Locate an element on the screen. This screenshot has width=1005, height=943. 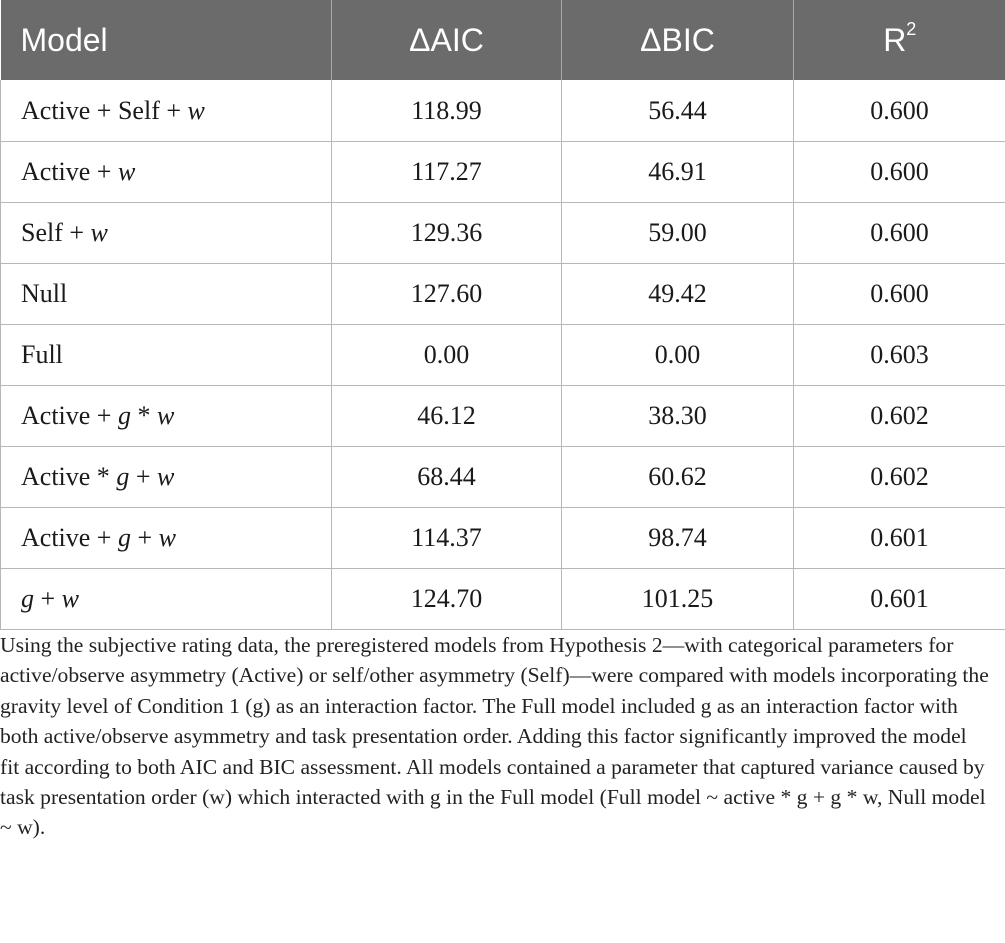
table-row: Active + Self + w 118.99 56.44 0.600 is located at coordinates (502, 111).